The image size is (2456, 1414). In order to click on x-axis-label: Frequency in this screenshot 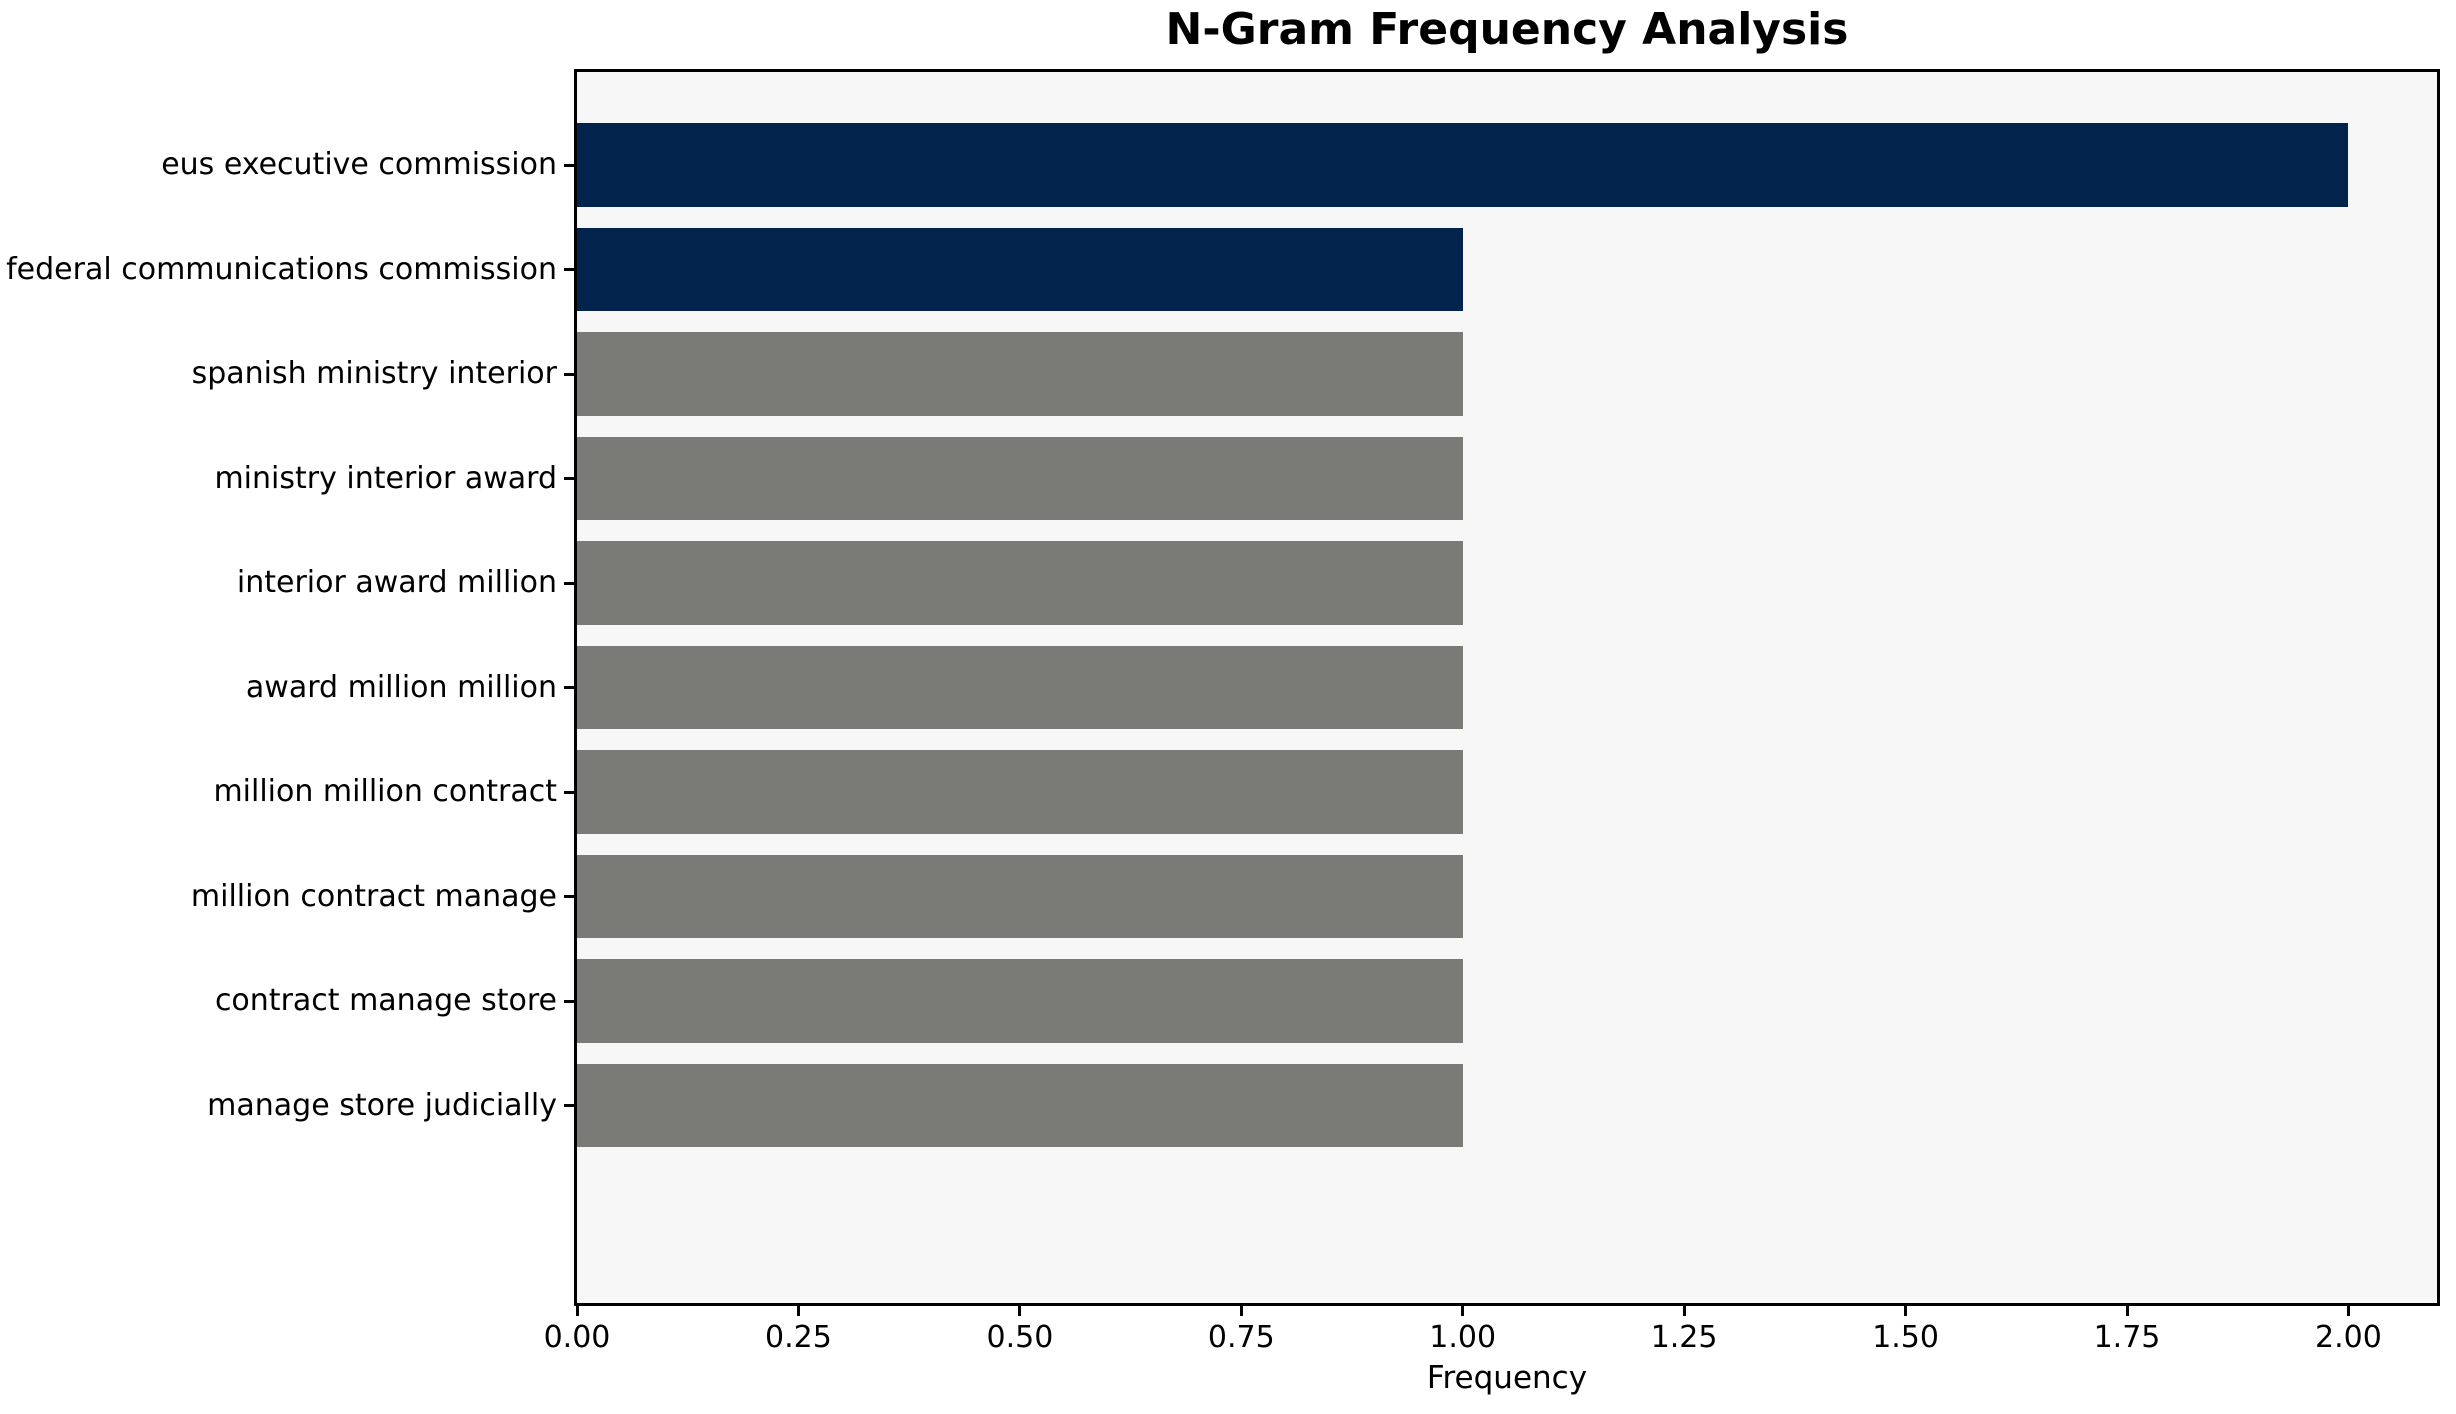, I will do `click(1507, 1378)`.